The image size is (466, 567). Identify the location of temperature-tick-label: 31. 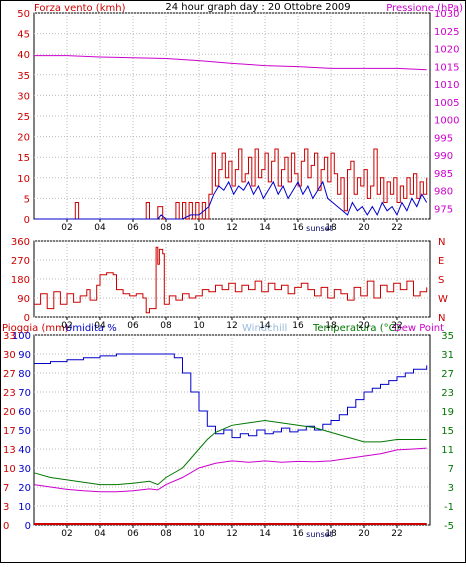
(447, 355).